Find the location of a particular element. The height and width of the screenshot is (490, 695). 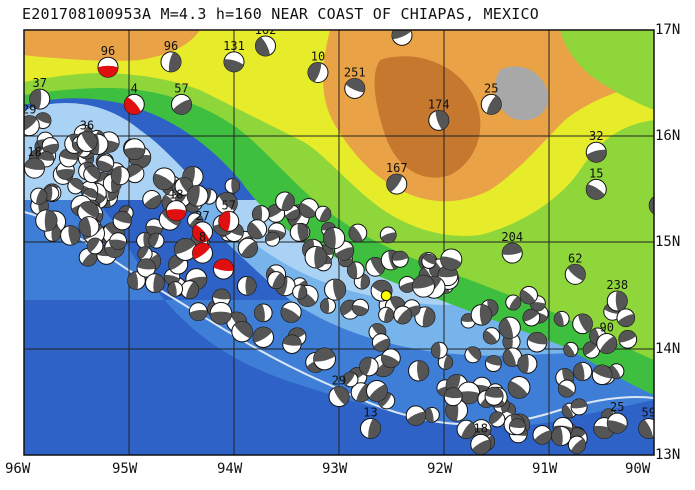

land-peak is located at coordinates (522, 93).